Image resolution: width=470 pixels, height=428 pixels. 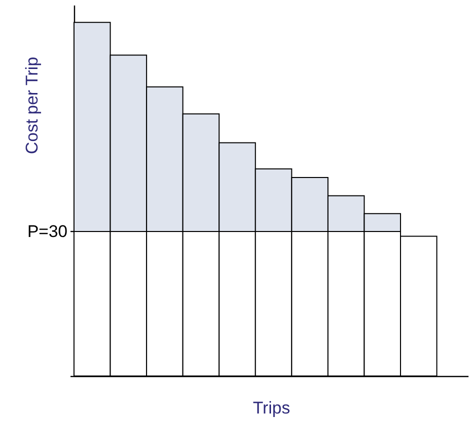 What do you see at coordinates (271, 408) in the screenshot?
I see `x-axis-title: Trips` at bounding box center [271, 408].